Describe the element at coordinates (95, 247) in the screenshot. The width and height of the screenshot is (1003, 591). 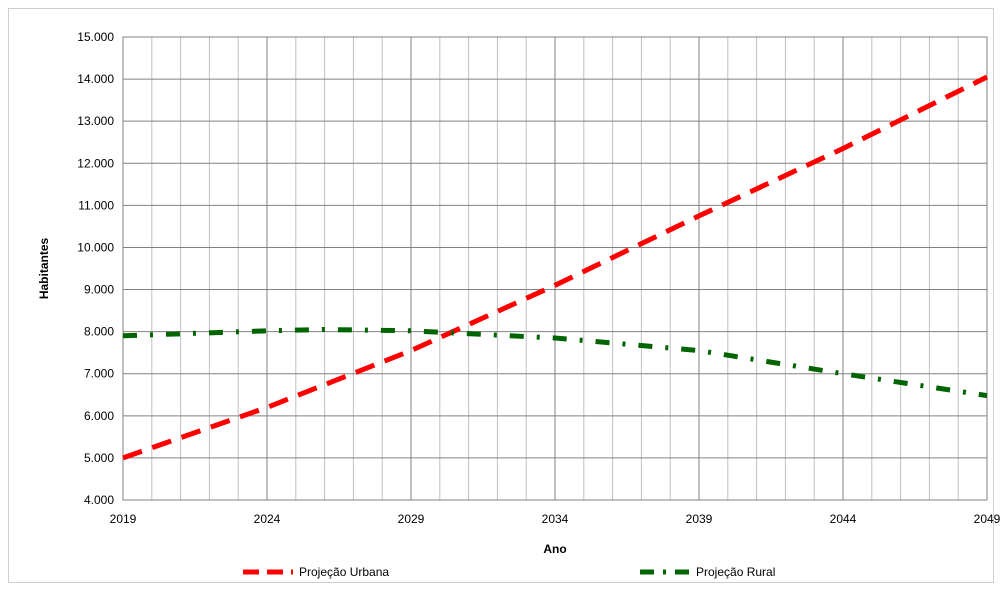
I see `y-tick-label: 10.000` at that location.